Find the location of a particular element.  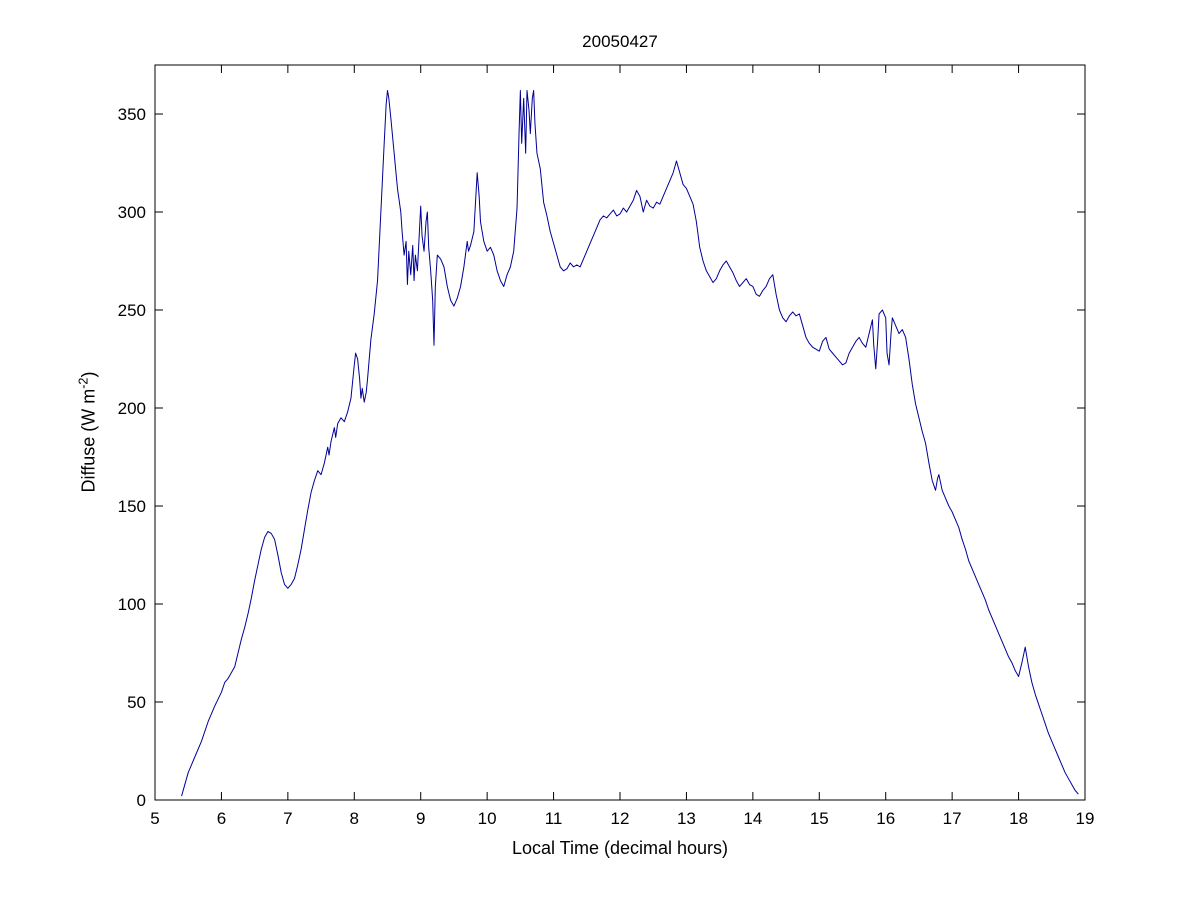

x-tick-label: 10 is located at coordinates (487, 818).